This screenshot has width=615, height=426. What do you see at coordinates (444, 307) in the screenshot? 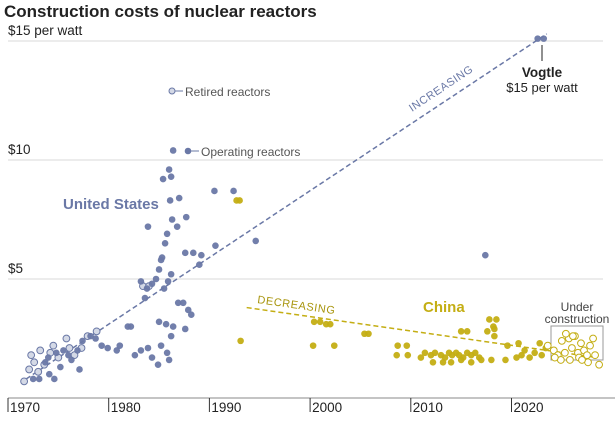
I see `china-region-label: China` at bounding box center [444, 307].